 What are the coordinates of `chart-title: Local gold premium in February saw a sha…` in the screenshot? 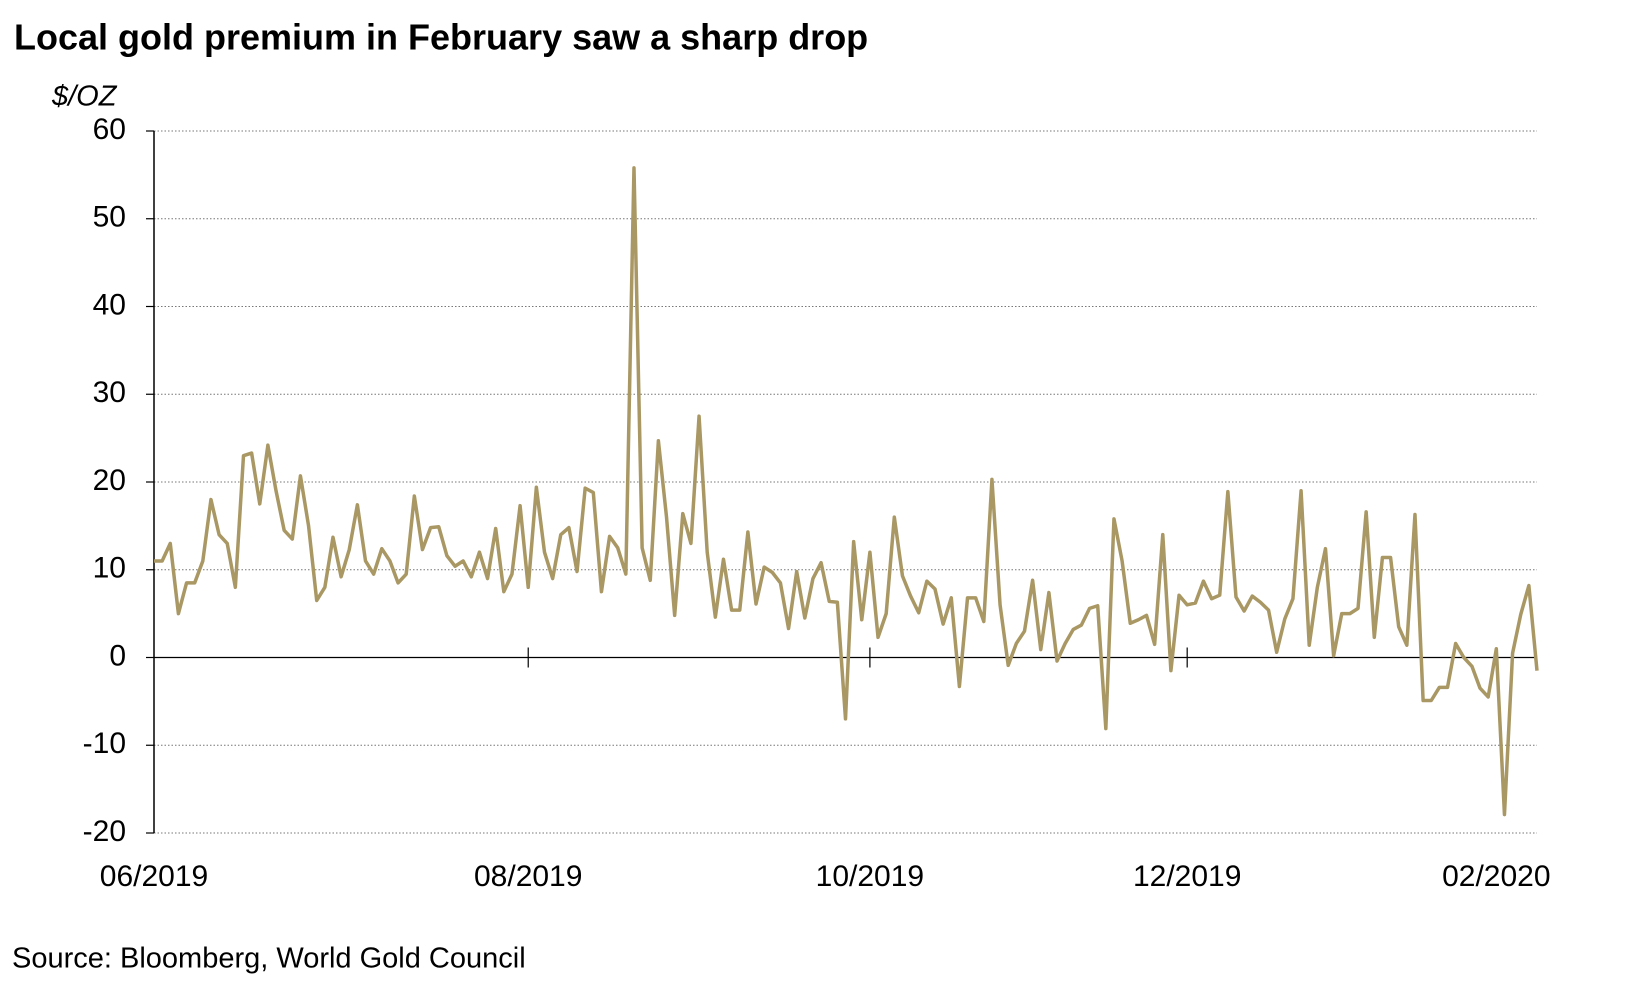 It's located at (441, 37).